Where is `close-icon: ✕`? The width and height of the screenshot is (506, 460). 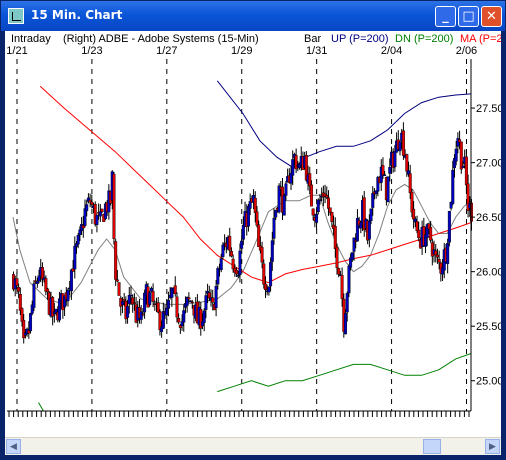 close-icon: ✕ is located at coordinates (491, 16).